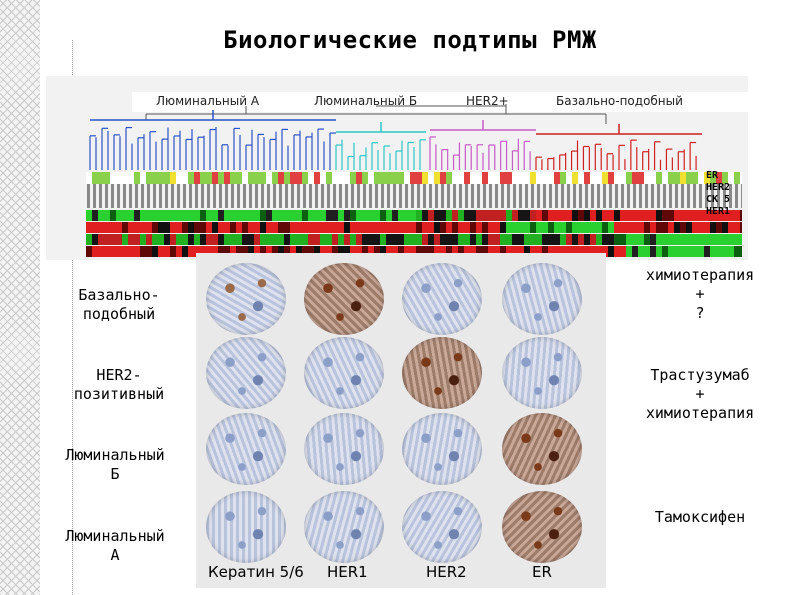  I want to click on marker-heatmap, so click(414, 233).